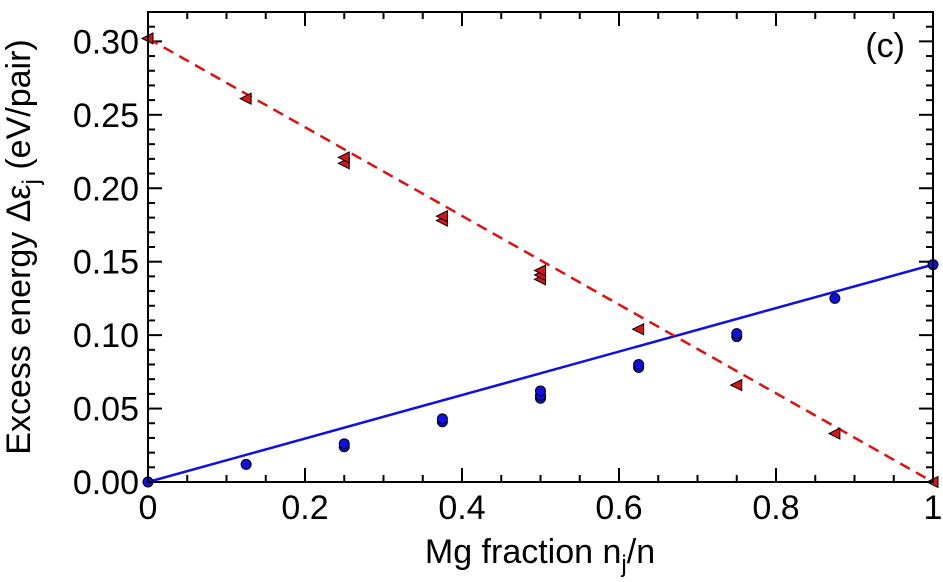 The width and height of the screenshot is (943, 582). I want to click on x-axis-label: Mg fraction nj/n, so click(540, 555).